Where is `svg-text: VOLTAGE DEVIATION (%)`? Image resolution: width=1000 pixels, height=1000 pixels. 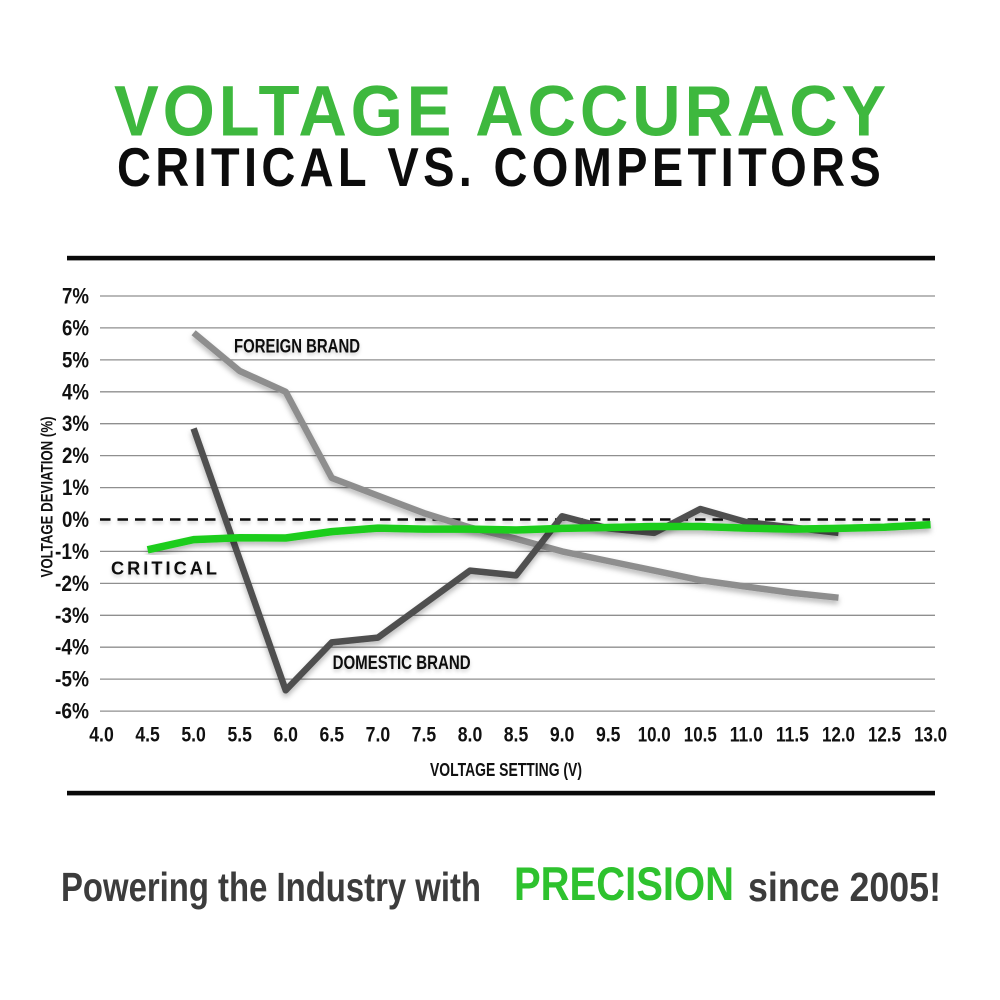 svg-text: VOLTAGE DEVIATION (%) is located at coordinates (47, 497).